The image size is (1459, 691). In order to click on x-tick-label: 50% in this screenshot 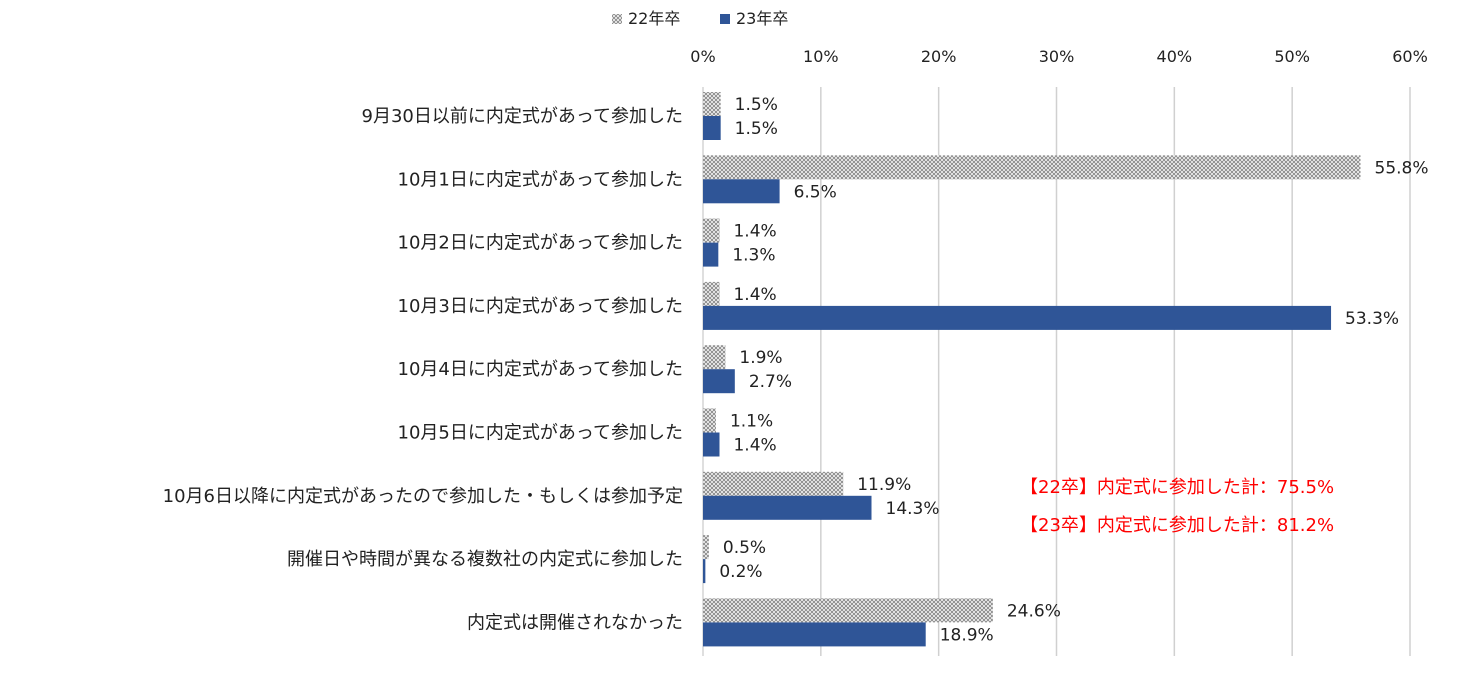, I will do `click(1292, 56)`.